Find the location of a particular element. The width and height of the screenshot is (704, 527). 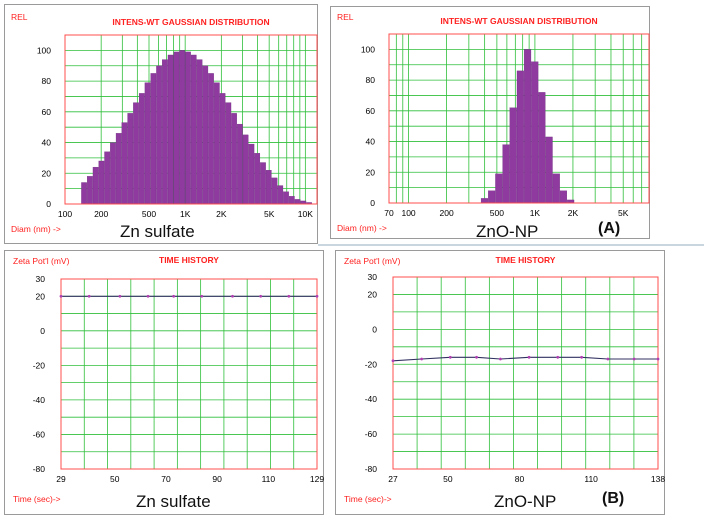

zeta-zno-np-x-tick-label: 50 is located at coordinates (448, 479).